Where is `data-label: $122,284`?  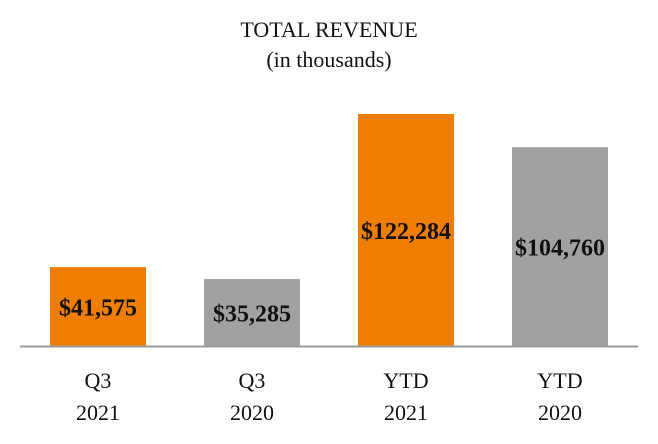 data-label: $122,284 is located at coordinates (406, 232).